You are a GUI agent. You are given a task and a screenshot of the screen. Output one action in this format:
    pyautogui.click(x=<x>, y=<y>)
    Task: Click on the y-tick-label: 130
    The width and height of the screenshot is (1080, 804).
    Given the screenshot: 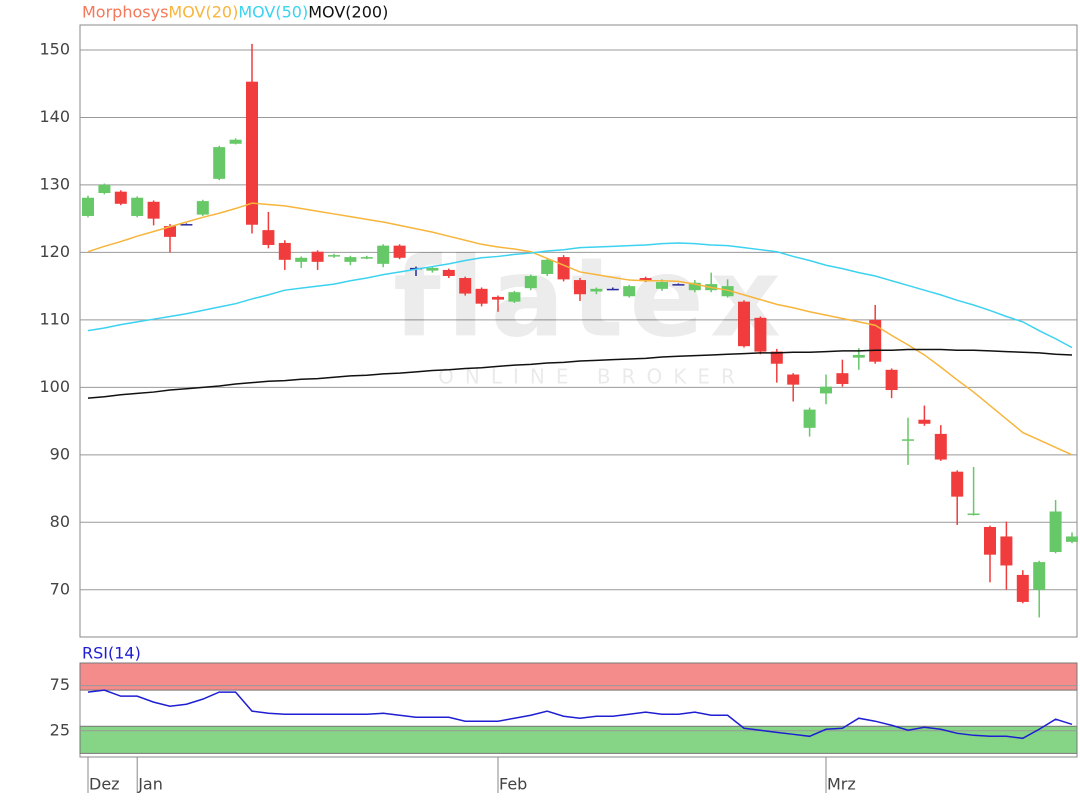 What is the action you would take?
    pyautogui.click(x=54, y=183)
    